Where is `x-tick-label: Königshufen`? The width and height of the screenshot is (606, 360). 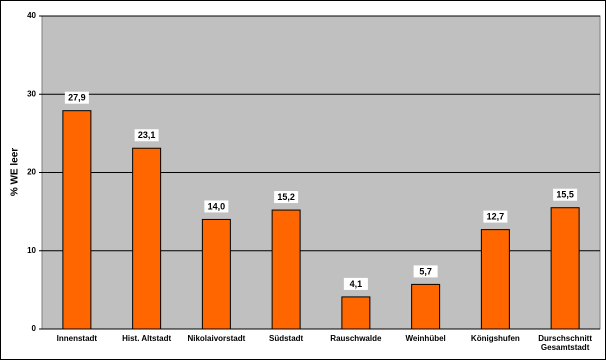 x-tick-label: Königshufen is located at coordinates (495, 338).